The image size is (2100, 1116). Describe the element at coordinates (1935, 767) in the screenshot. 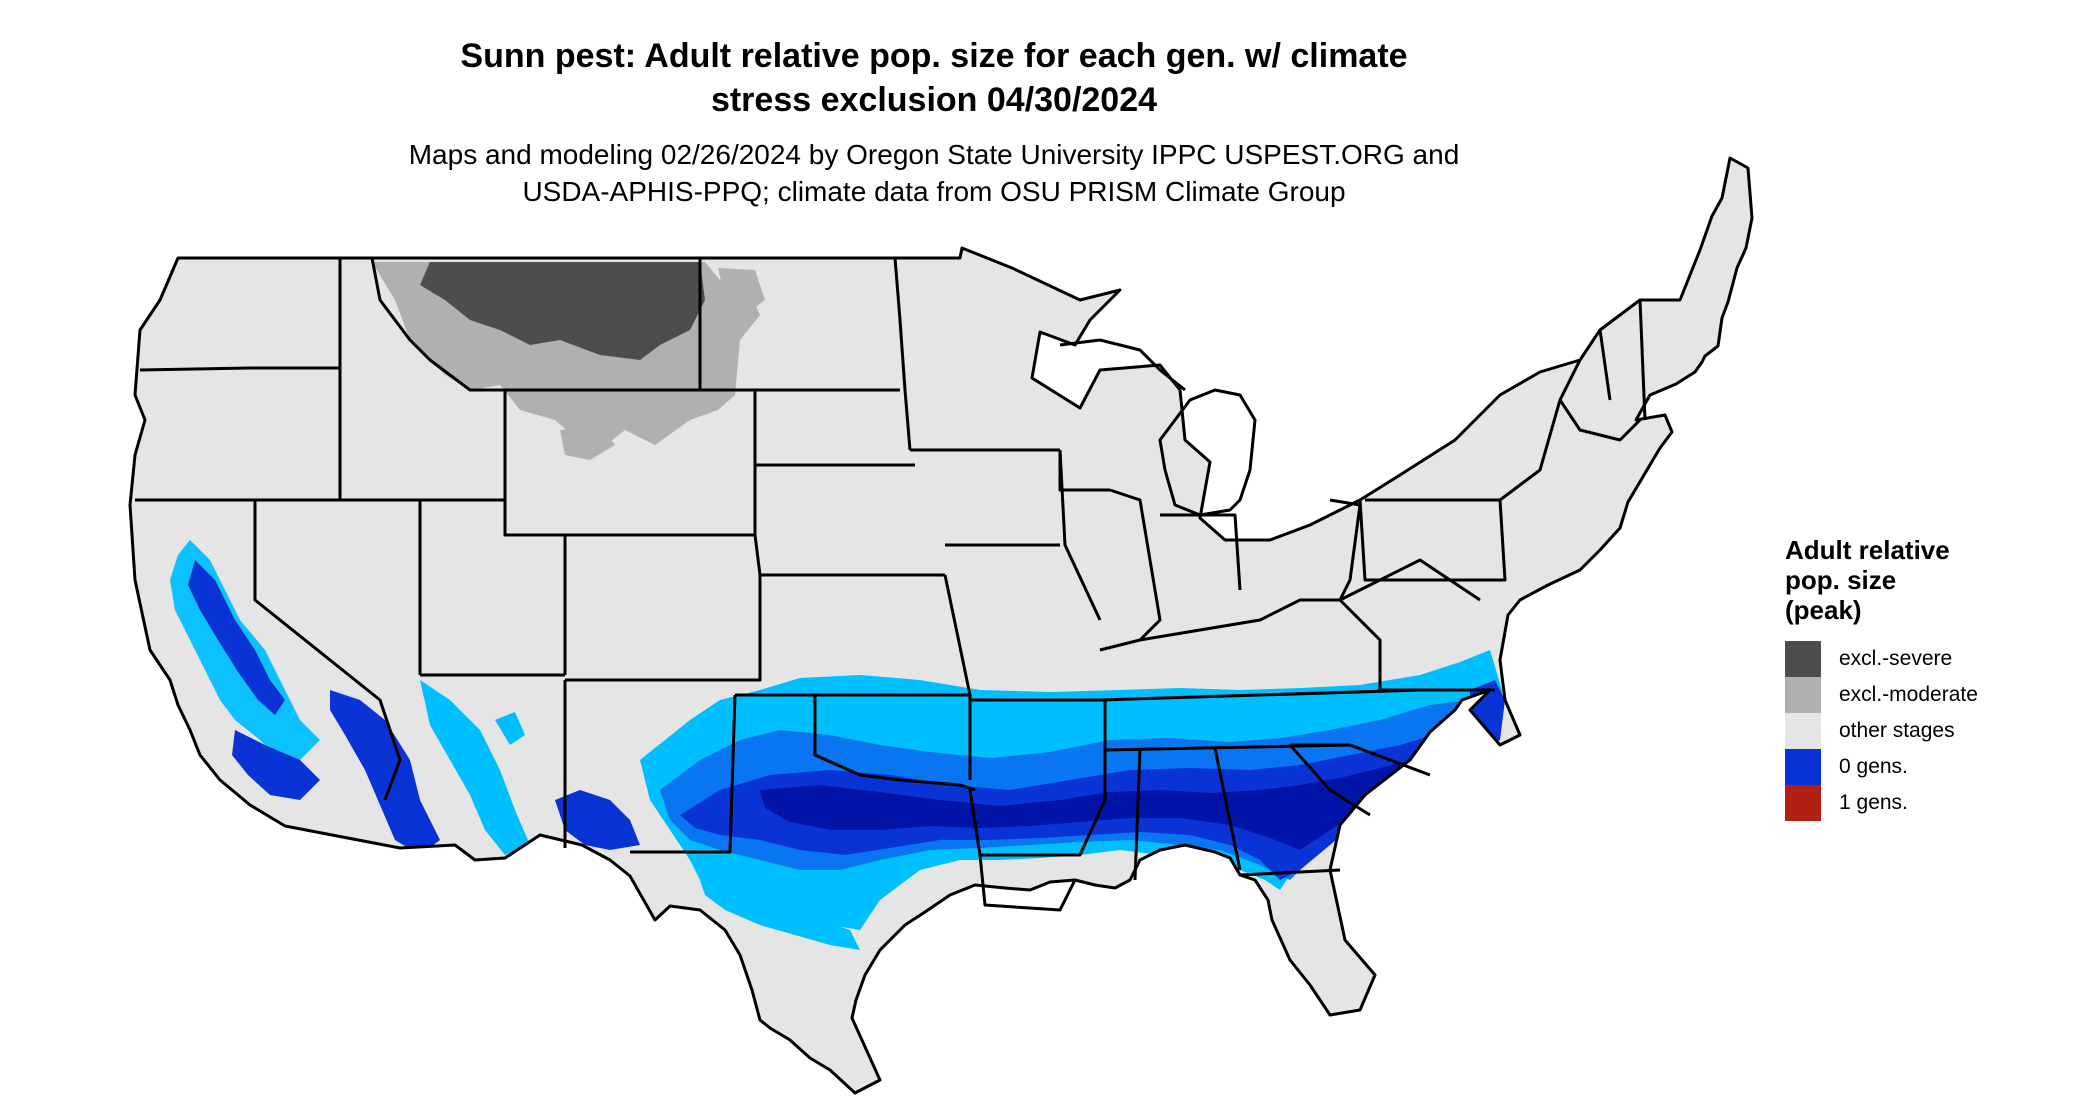

I see `legend-item-0-gens: 0 gens.` at that location.